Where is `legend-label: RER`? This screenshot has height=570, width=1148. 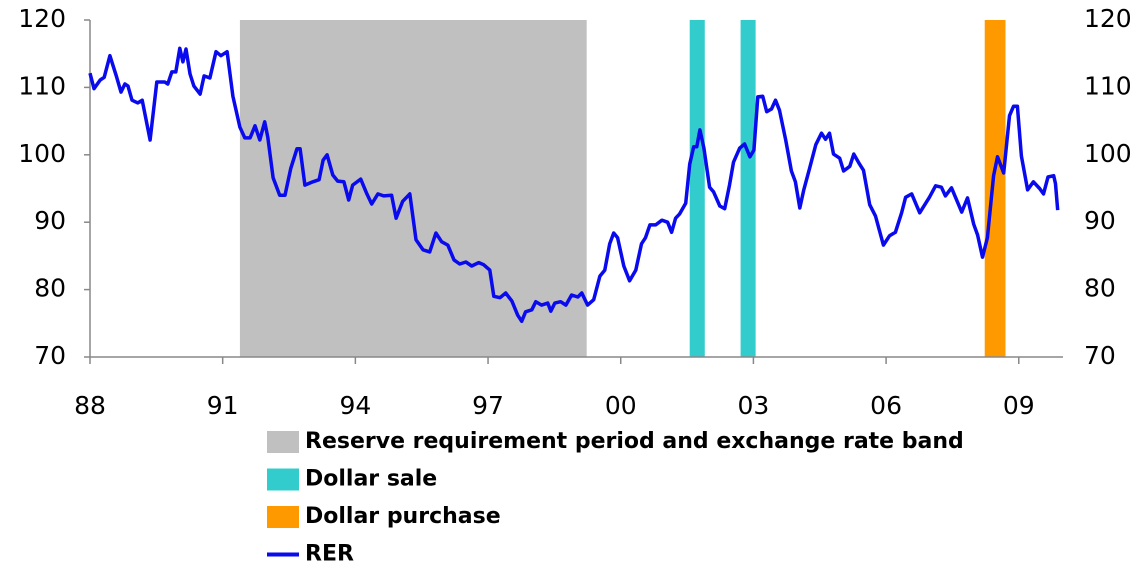
legend-label: RER is located at coordinates (329, 554).